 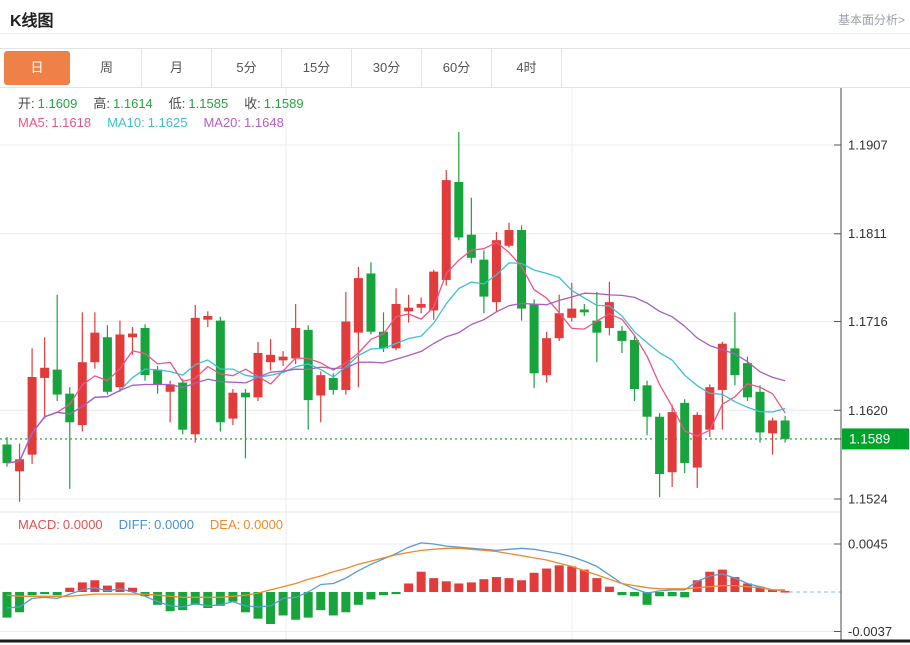 What do you see at coordinates (71, 122) in the screenshot?
I see `ma5-value: 1.1618` at bounding box center [71, 122].